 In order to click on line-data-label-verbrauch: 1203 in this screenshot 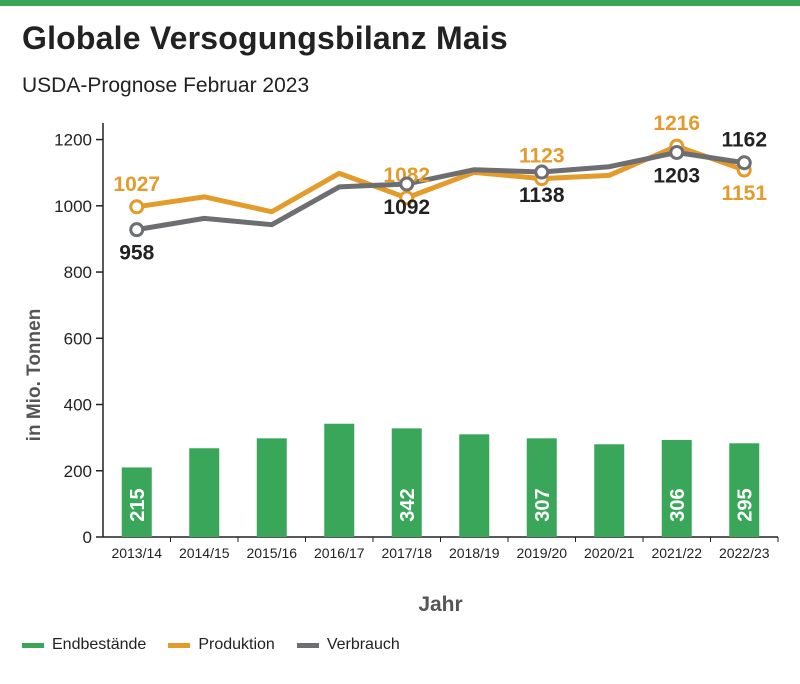, I will do `click(676, 175)`.